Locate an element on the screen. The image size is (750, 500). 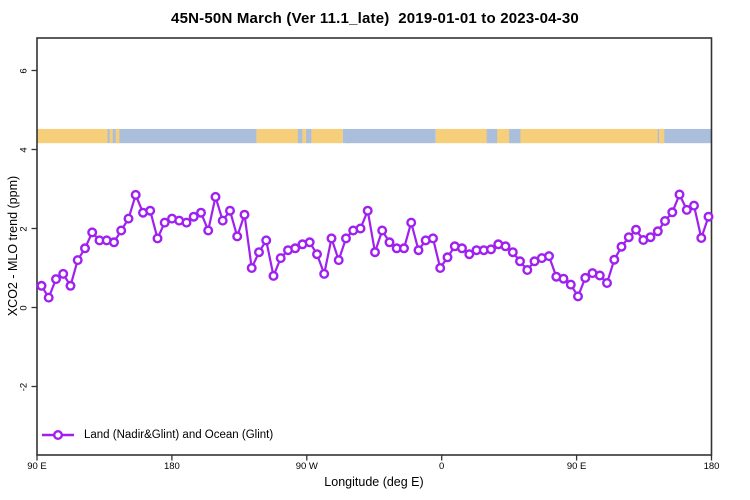
y-axis-title: XCO2 - MLO trend (ppm) is located at coordinates (13, 246).